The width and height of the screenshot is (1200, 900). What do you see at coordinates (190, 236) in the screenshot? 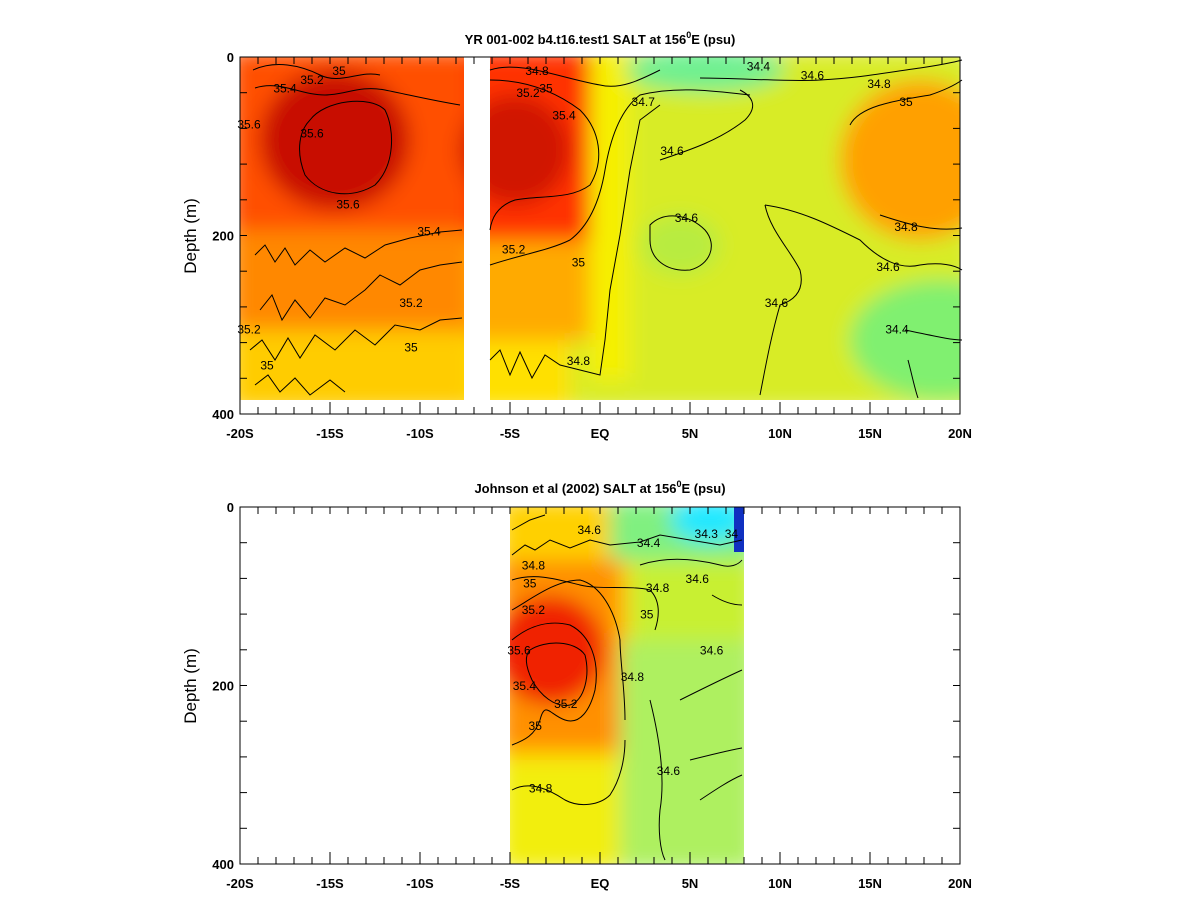
I see `panel-0-ylabel: Depth (m)` at bounding box center [190, 236].